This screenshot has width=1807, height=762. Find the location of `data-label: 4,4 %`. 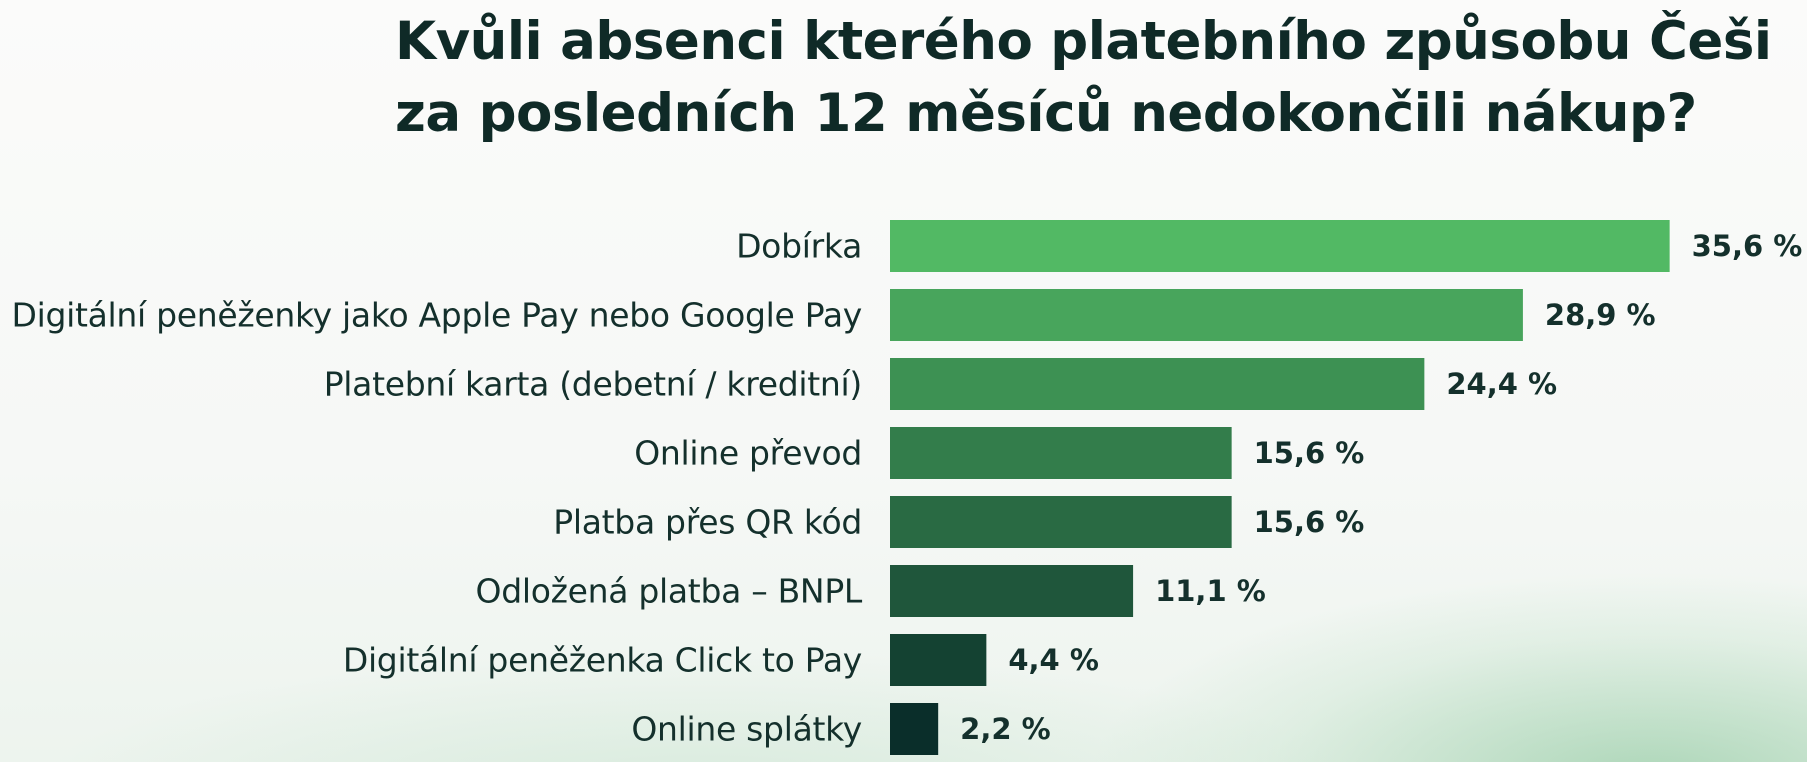

data-label: 4,4 % is located at coordinates (1053, 660).